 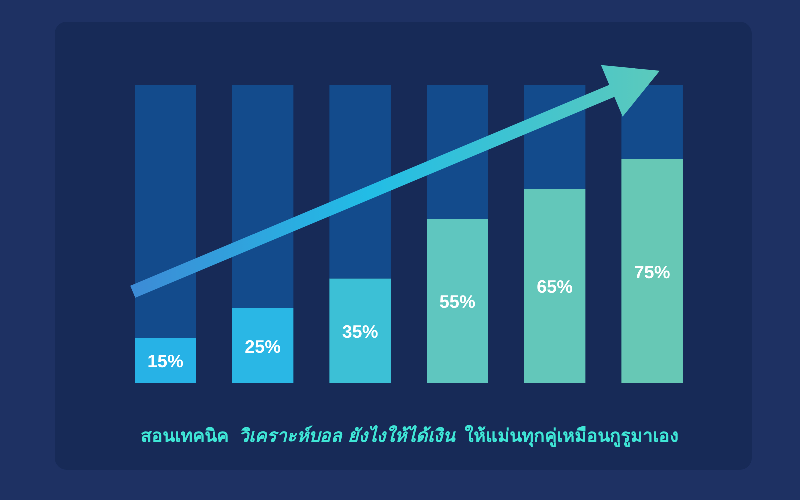 What do you see at coordinates (458, 302) in the screenshot?
I see `data-label: 55%` at bounding box center [458, 302].